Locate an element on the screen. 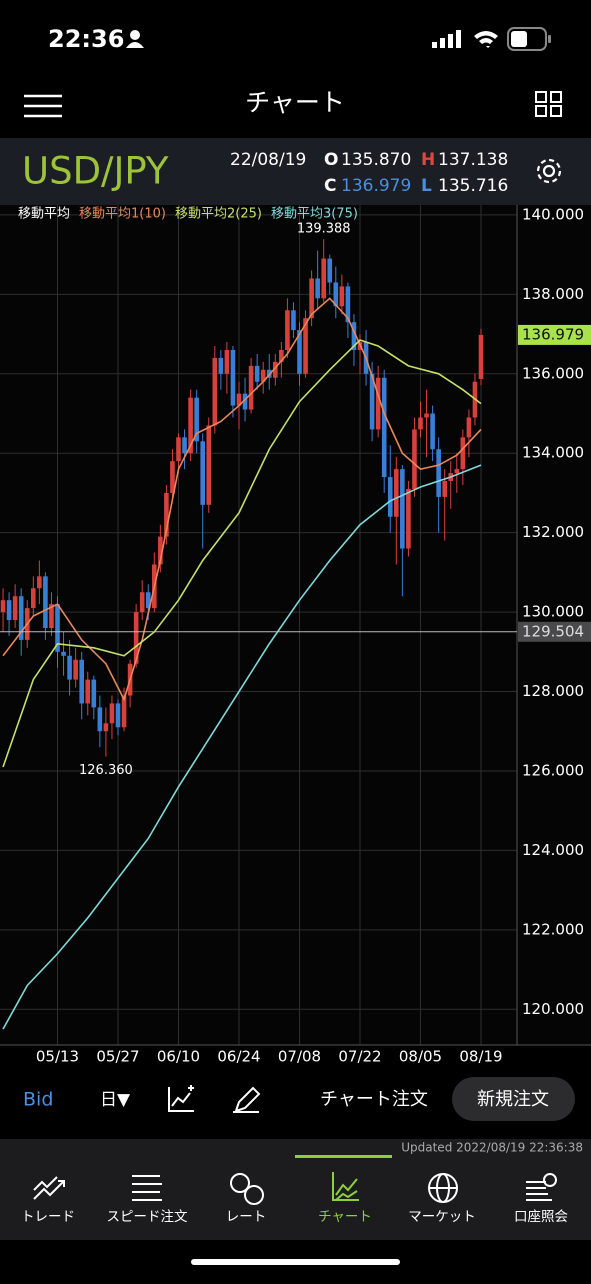 This screenshot has height=1284, width=591. status-icons is located at coordinates (338, 39).